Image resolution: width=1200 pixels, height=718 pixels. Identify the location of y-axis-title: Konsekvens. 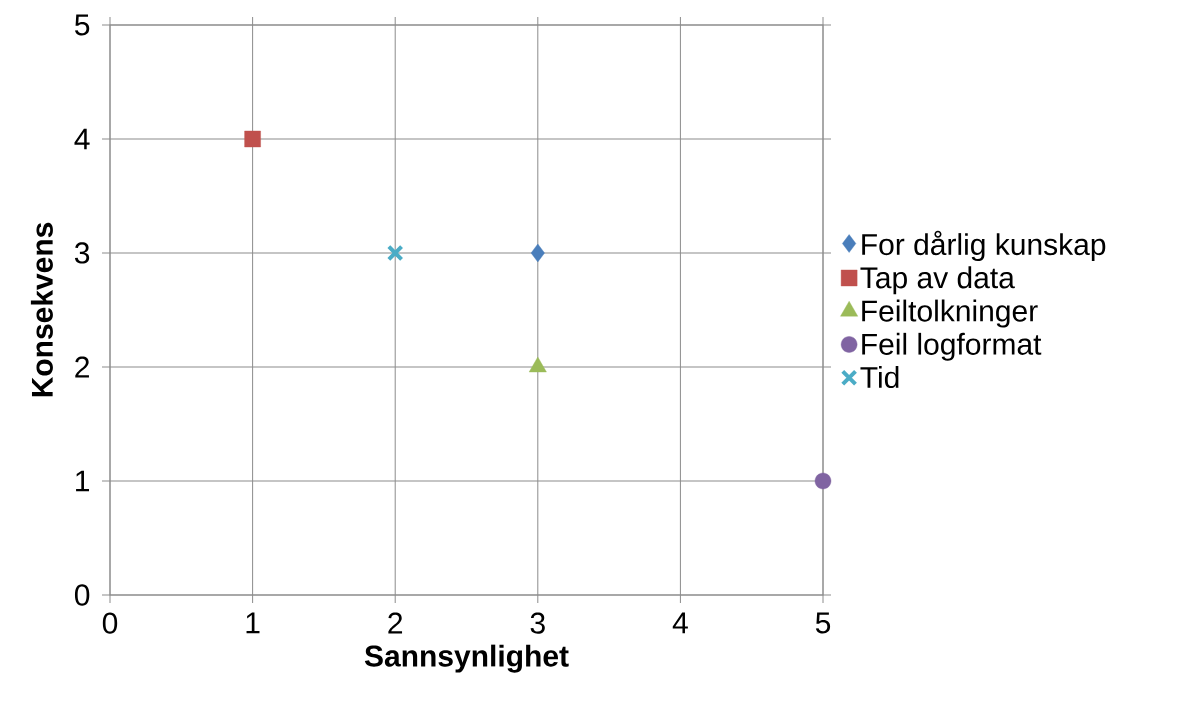
(41, 309).